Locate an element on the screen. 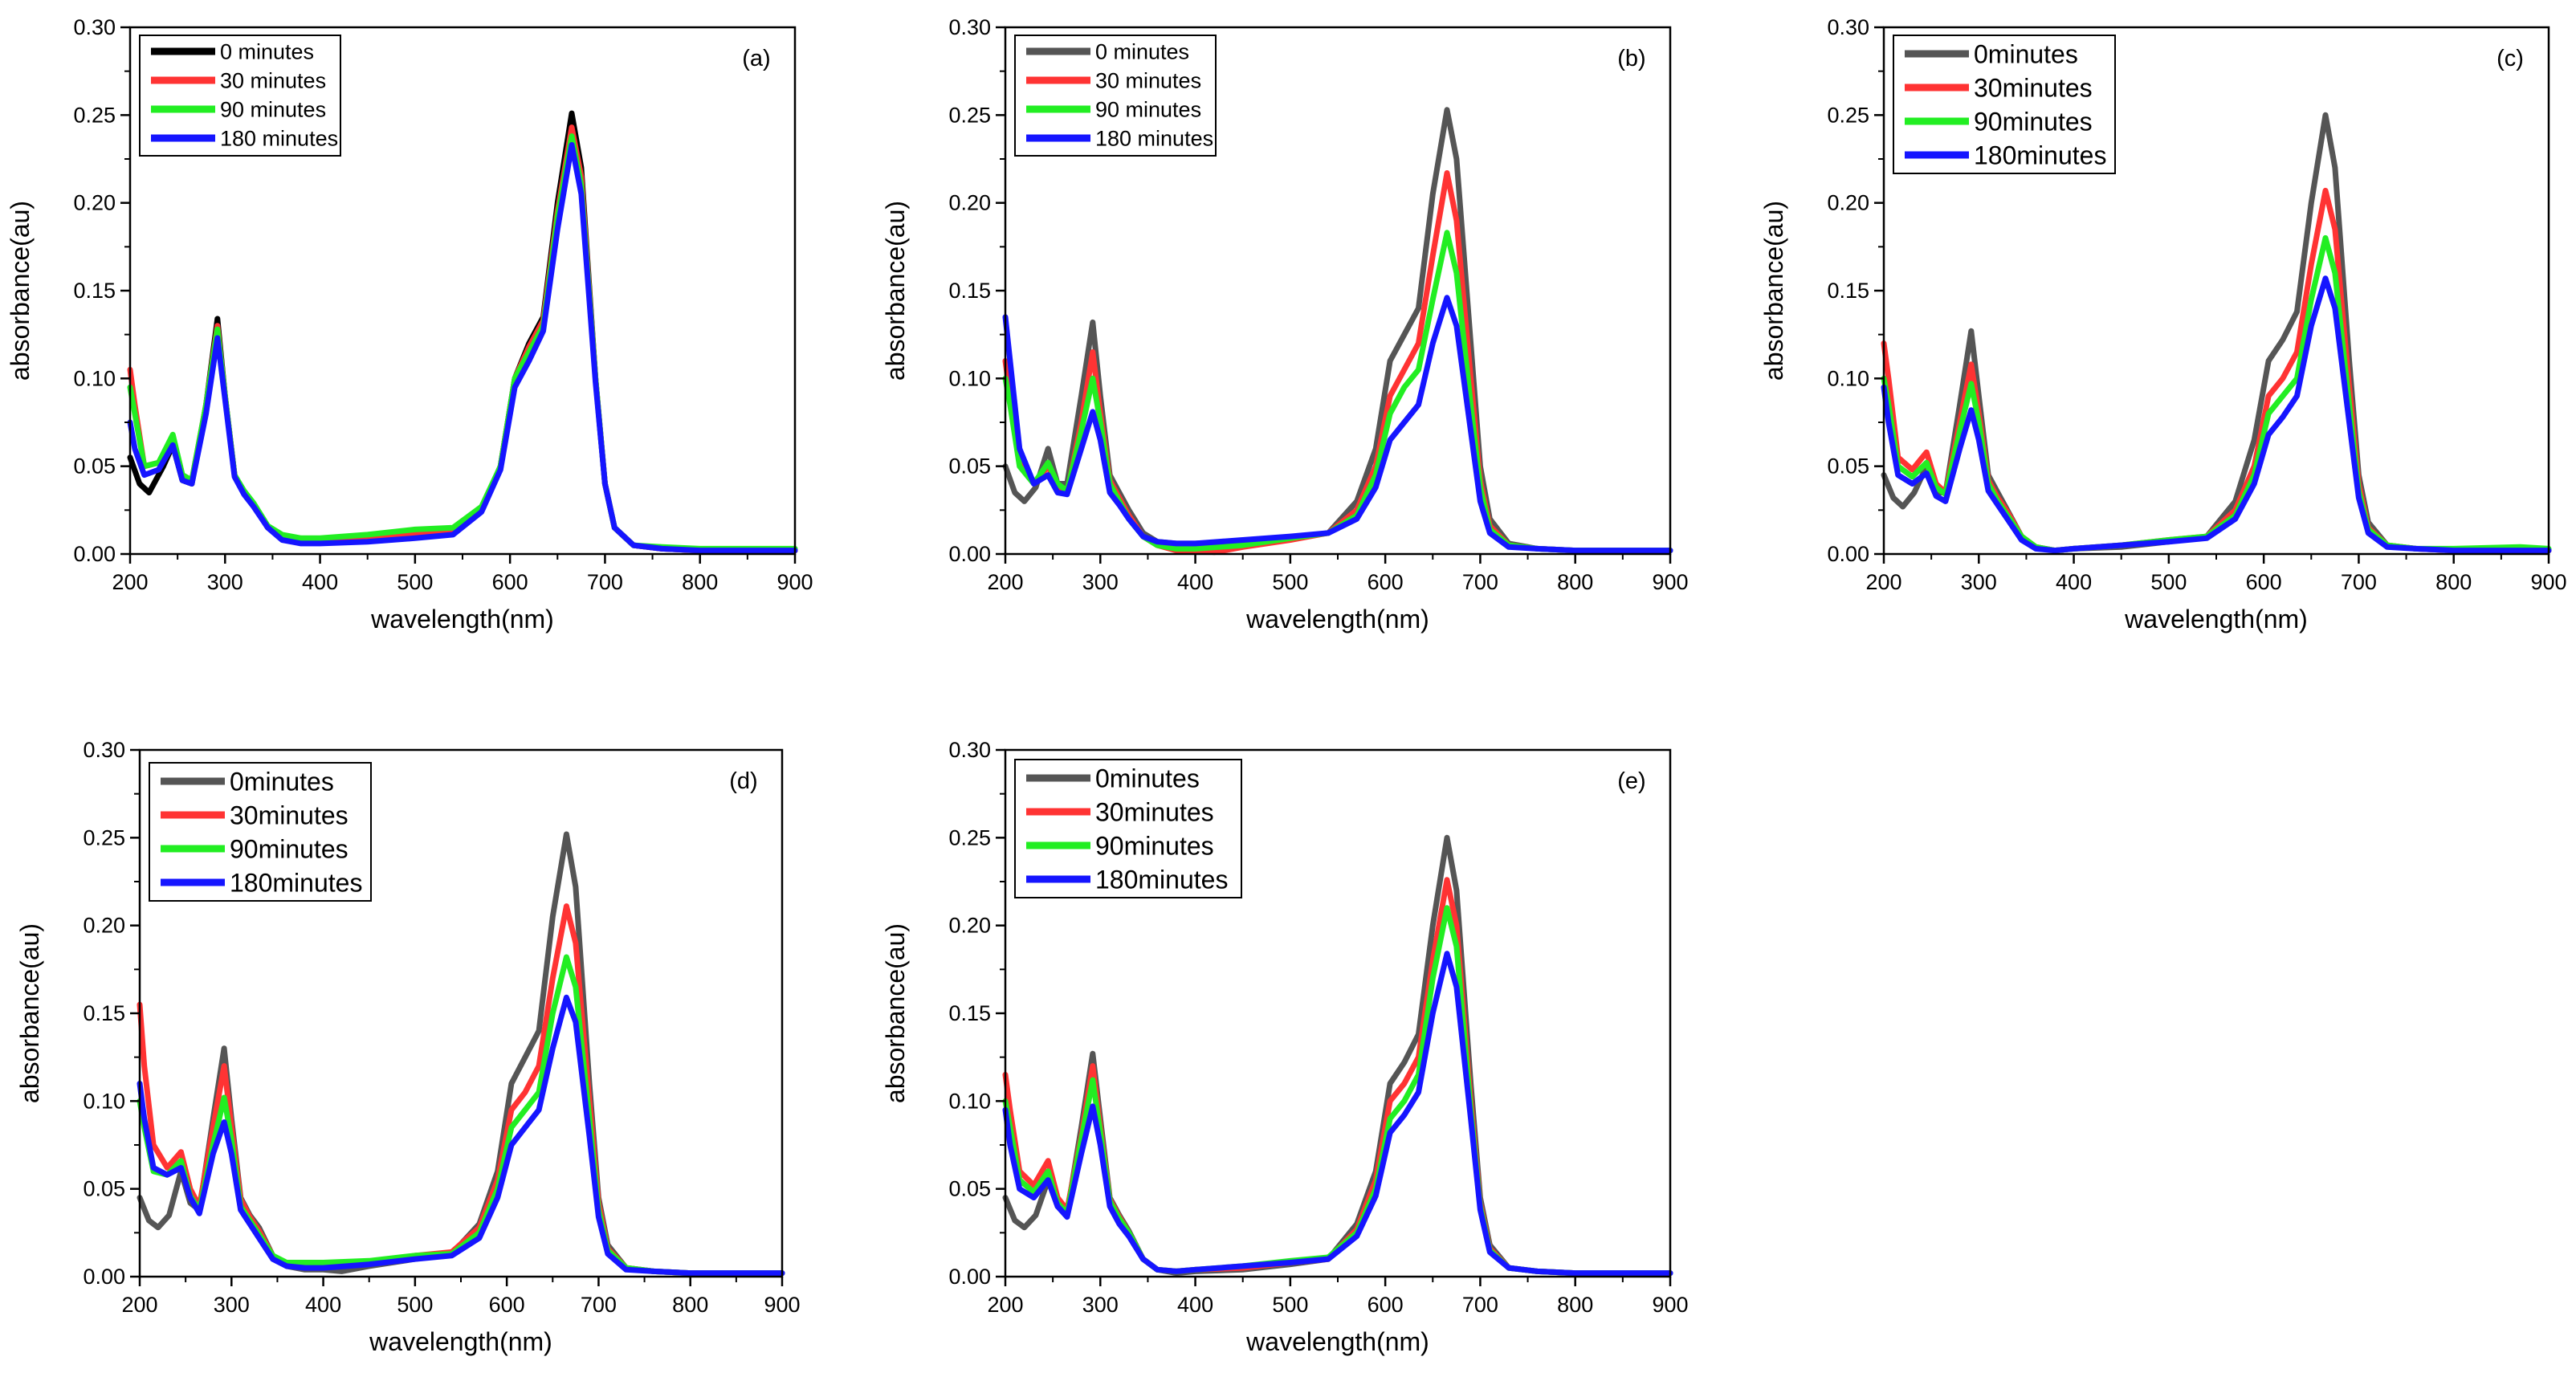  legend-label: 180 minutes is located at coordinates (1154, 139).